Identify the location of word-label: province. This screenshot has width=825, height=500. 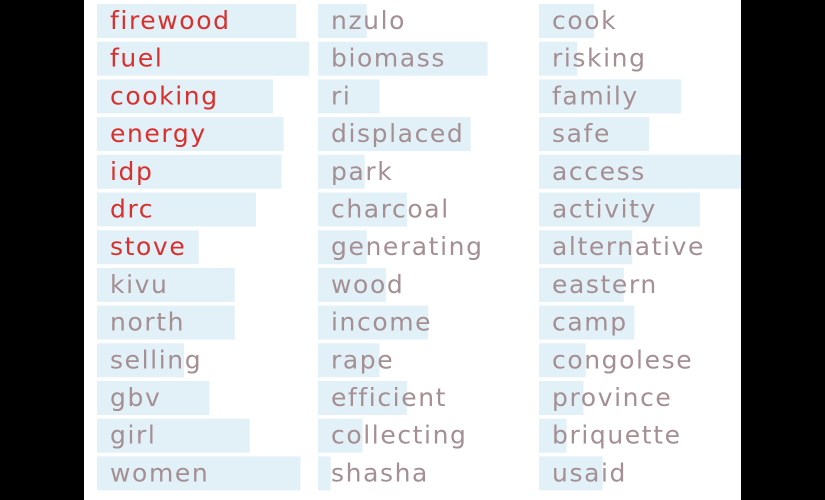
(612, 397).